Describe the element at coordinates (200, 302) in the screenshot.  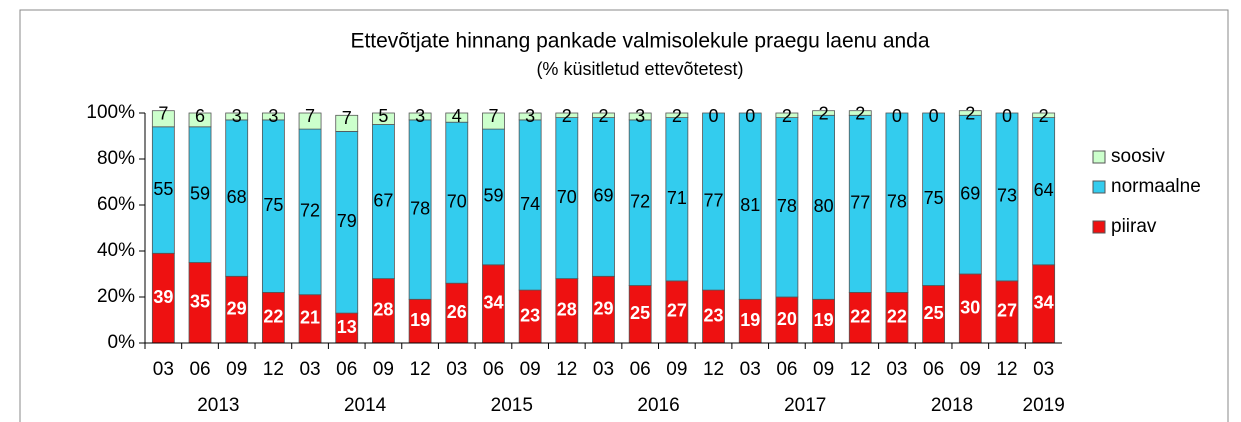
I see `value-label: 35` at that location.